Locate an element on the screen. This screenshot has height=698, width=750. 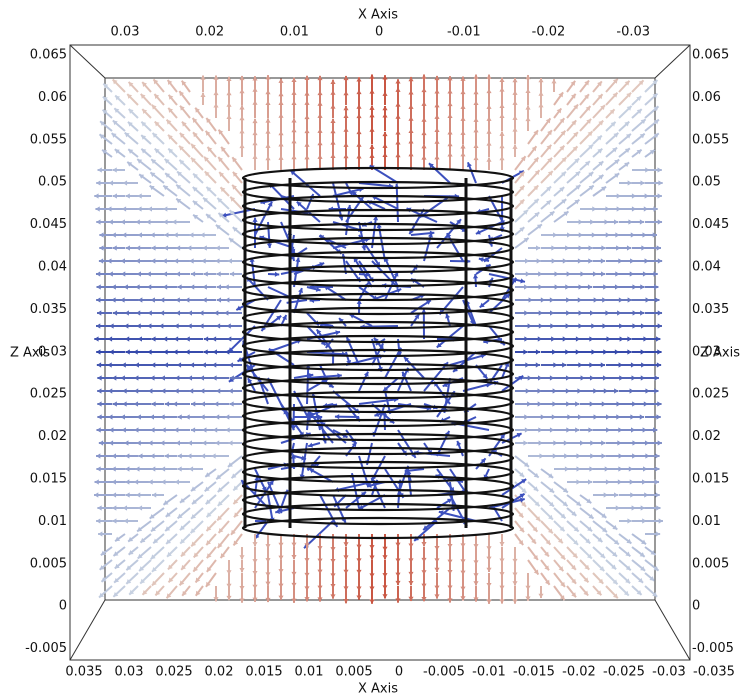
tick-label: 0.06 is located at coordinates (706, 97).